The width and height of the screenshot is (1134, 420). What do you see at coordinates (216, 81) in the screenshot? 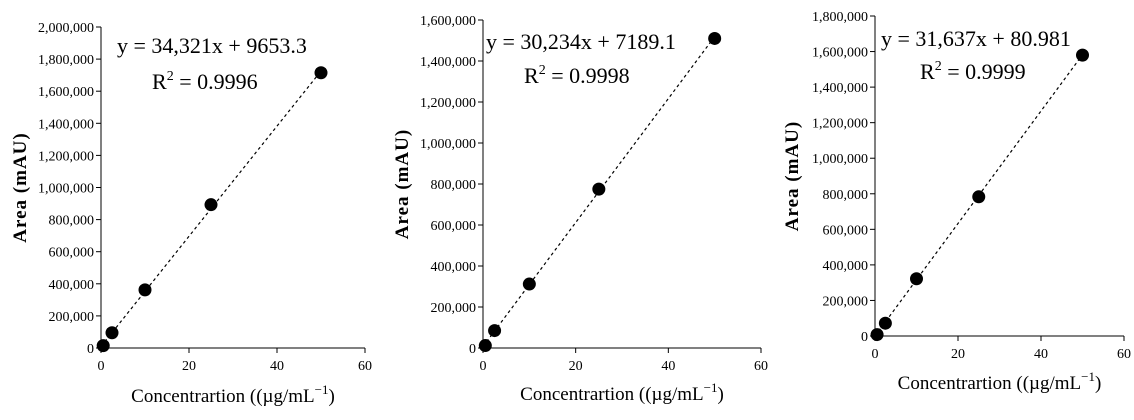
I see `r-squared-value: = 0.9996` at bounding box center [216, 81].